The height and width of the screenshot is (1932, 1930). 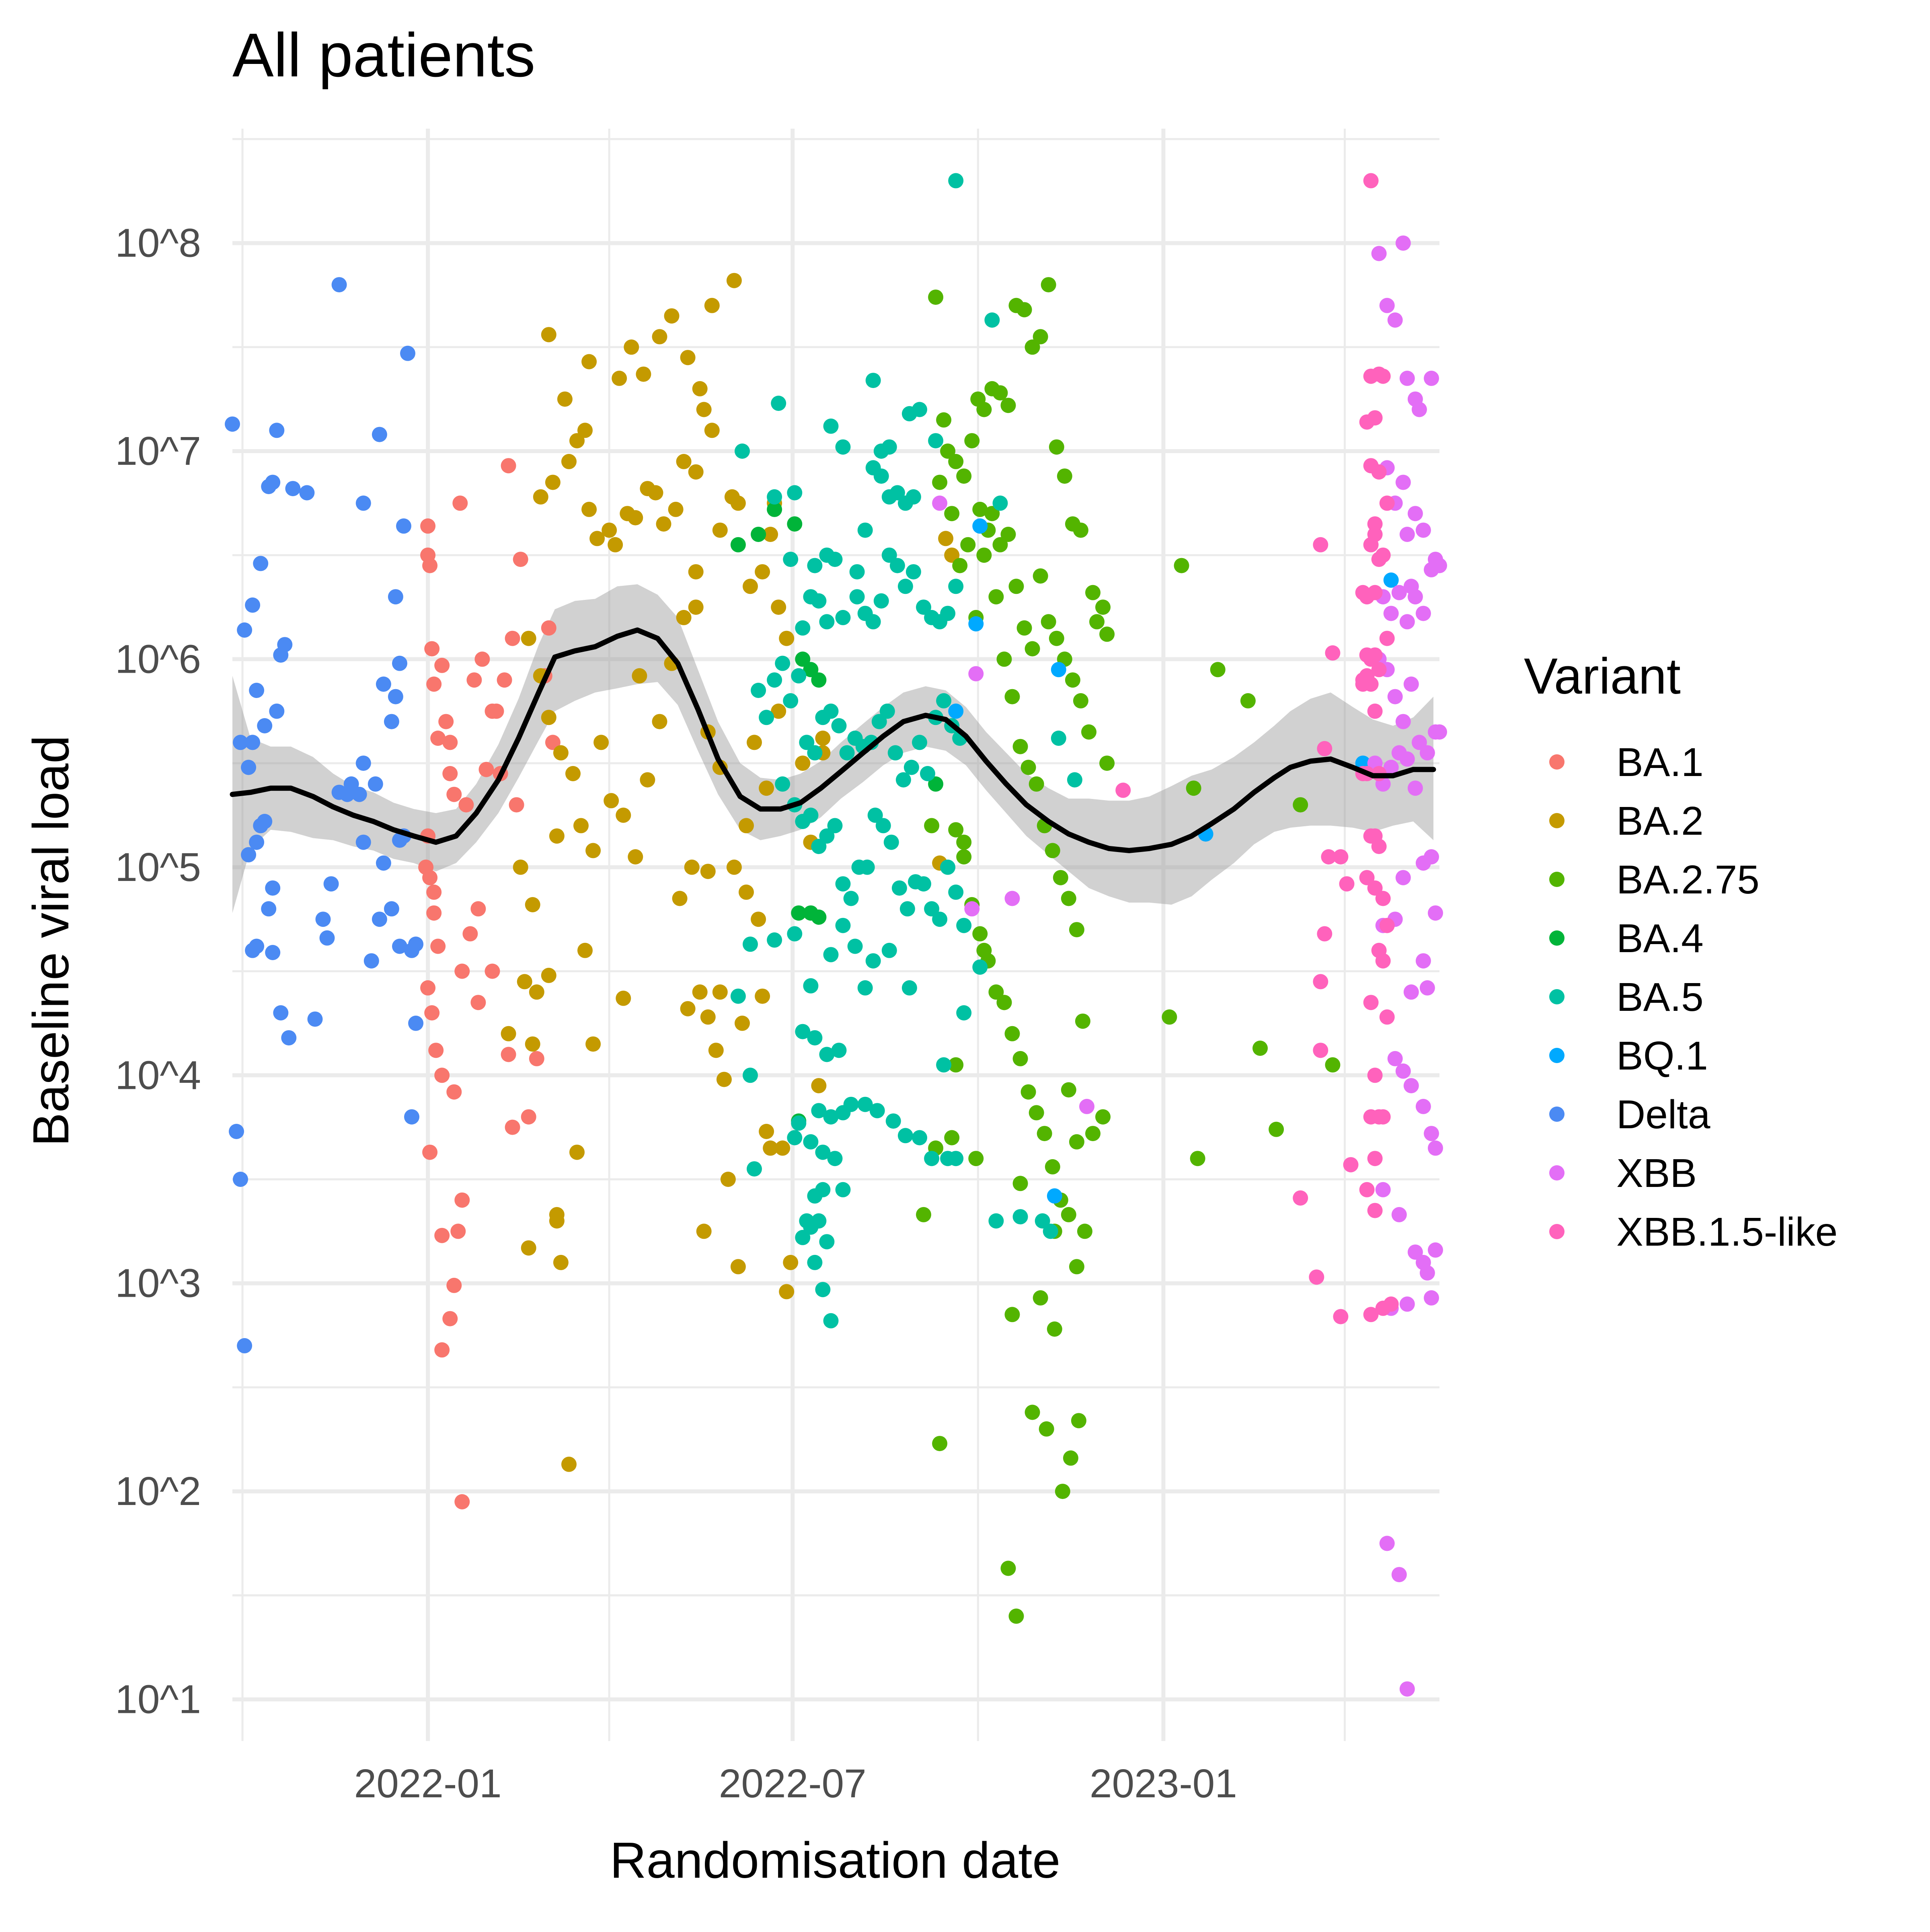 What do you see at coordinates (51, 941) in the screenshot?
I see `y-axis-title: Baseline viral load` at bounding box center [51, 941].